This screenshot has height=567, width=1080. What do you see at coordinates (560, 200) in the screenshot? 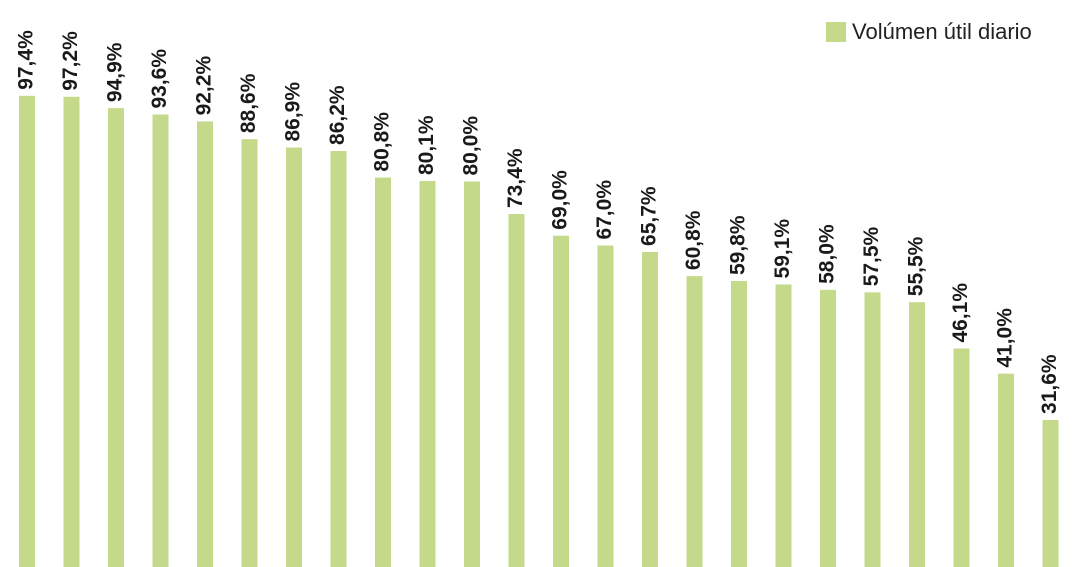
I see `value-label: 69,0%` at bounding box center [560, 200].